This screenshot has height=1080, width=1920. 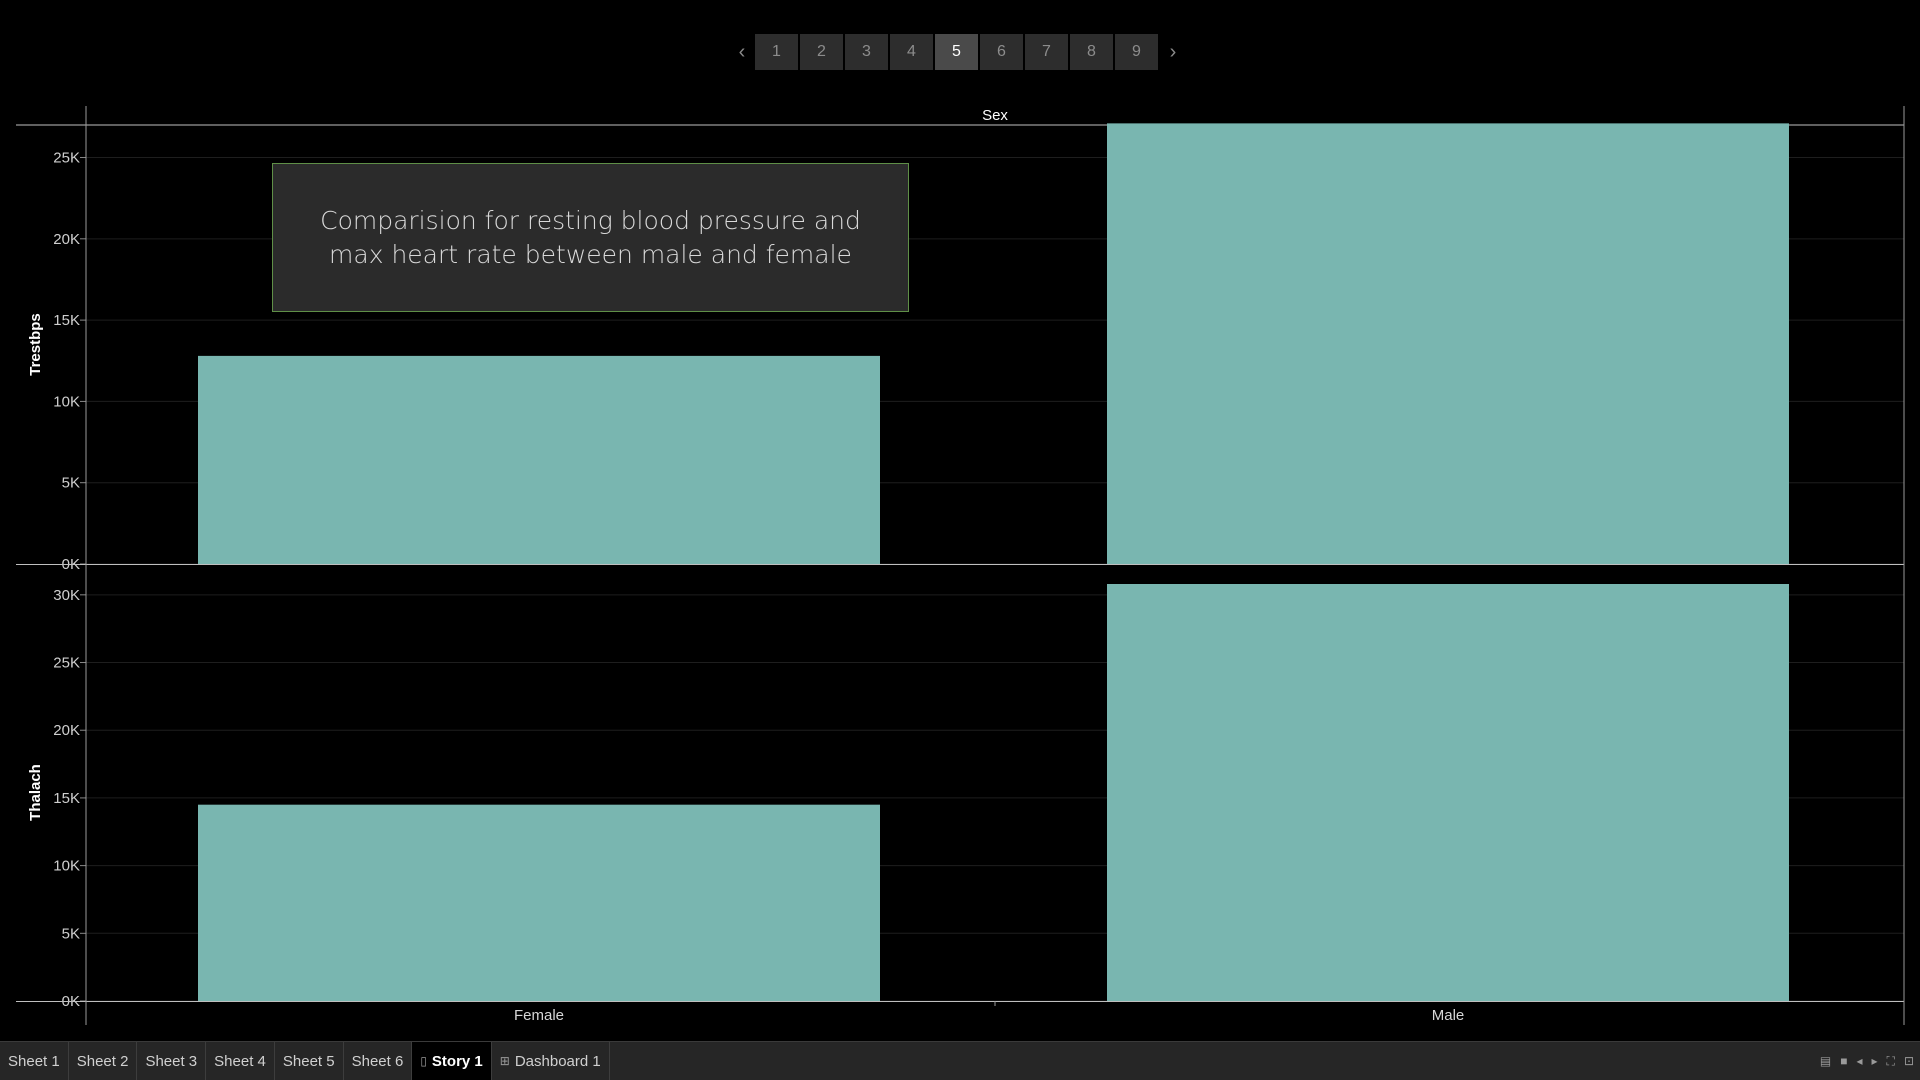 What do you see at coordinates (539, 459) in the screenshot?
I see `bar-trestbps-female` at bounding box center [539, 459].